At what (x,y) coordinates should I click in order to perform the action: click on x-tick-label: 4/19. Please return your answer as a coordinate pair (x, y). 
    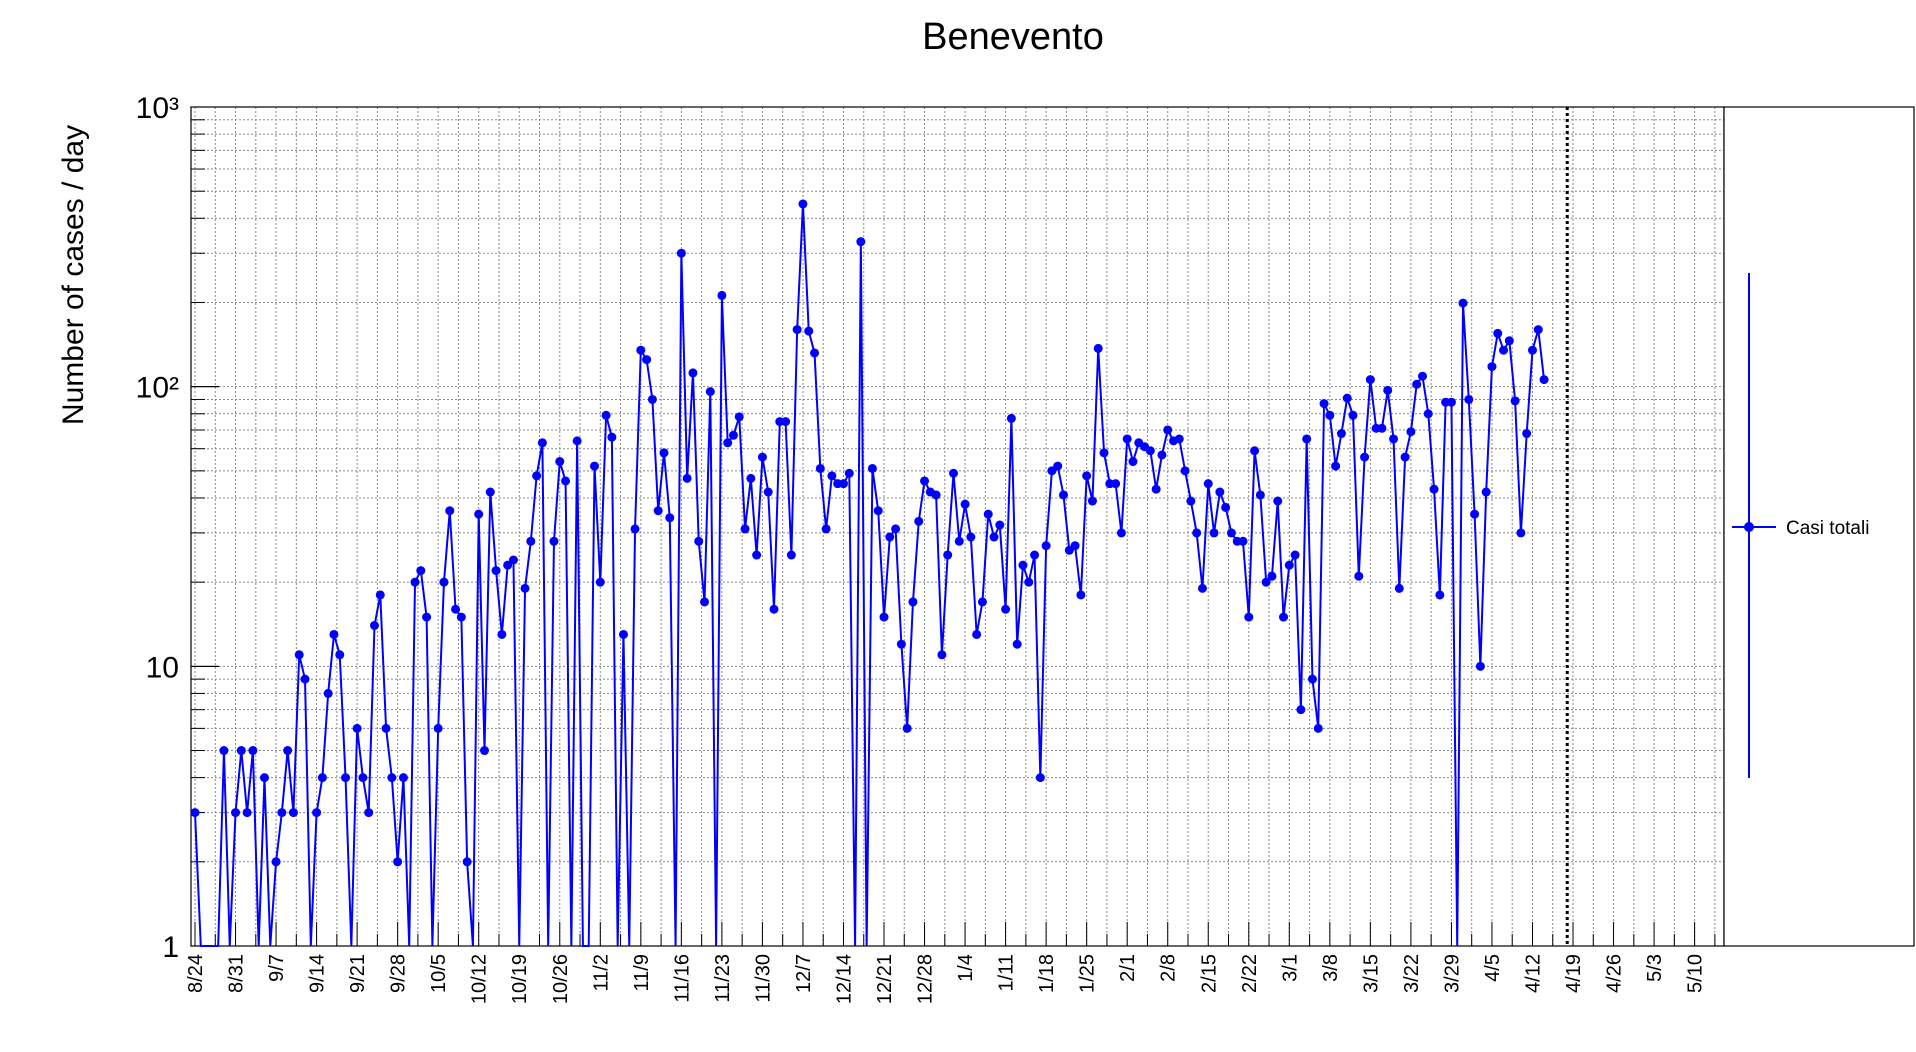
    Looking at the image, I should click on (1574, 973).